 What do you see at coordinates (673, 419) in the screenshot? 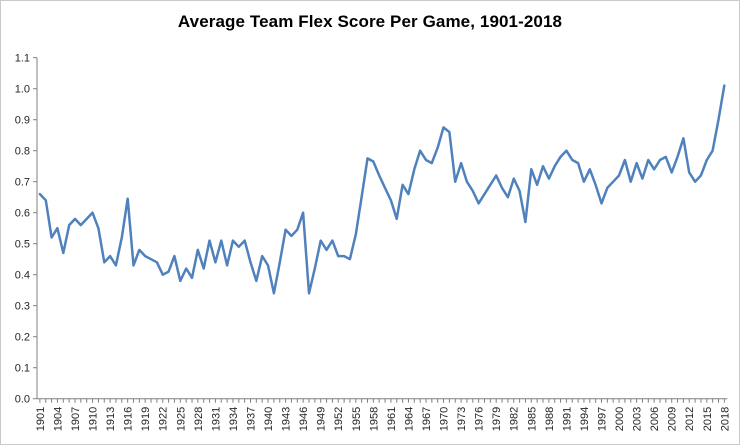
I see `x-tick-label: 2009` at bounding box center [673, 419].